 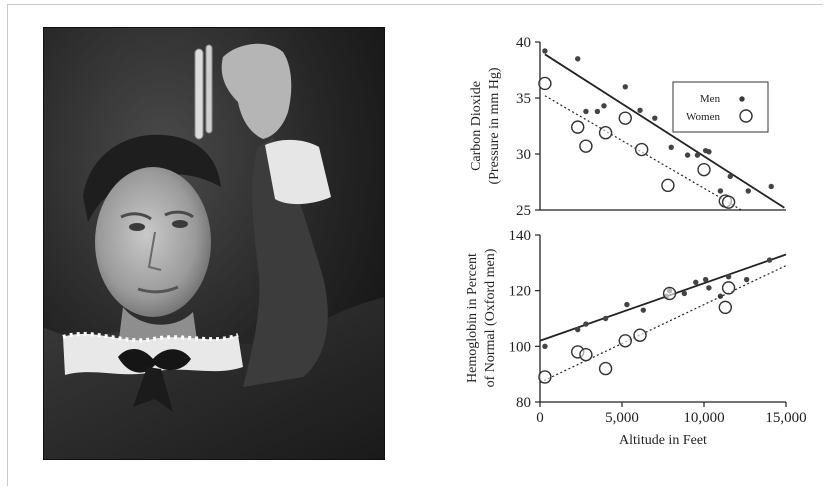 I want to click on hb-y-tick-label: 100, so click(x=520, y=347).